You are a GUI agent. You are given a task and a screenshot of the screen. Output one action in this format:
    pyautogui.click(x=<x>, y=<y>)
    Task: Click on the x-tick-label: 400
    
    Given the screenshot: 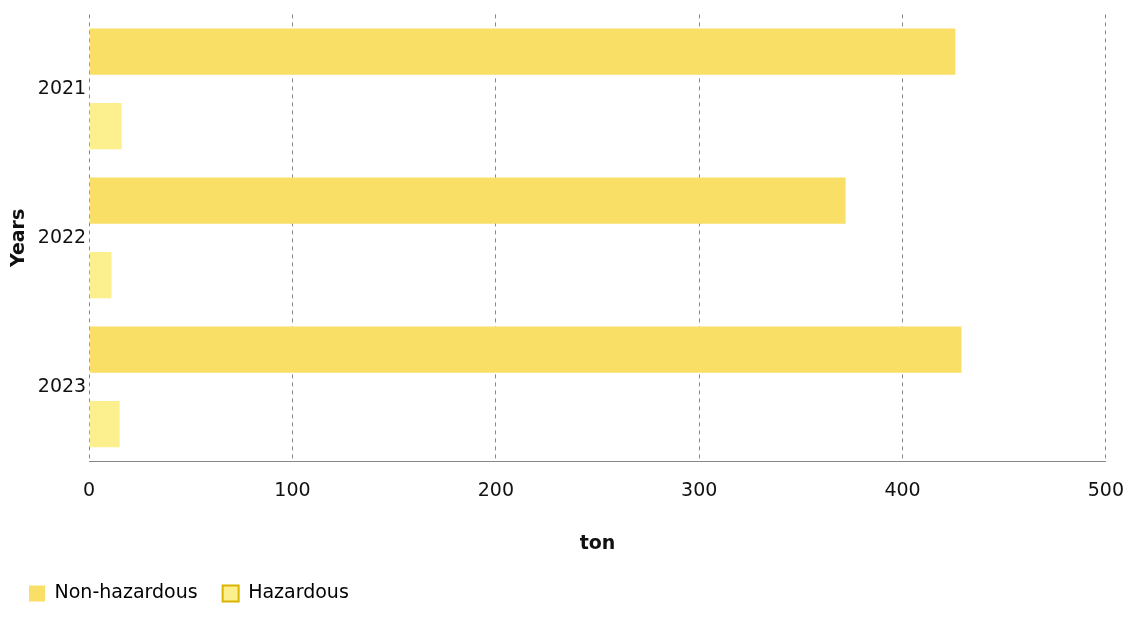 What is the action you would take?
    pyautogui.click(x=902, y=488)
    